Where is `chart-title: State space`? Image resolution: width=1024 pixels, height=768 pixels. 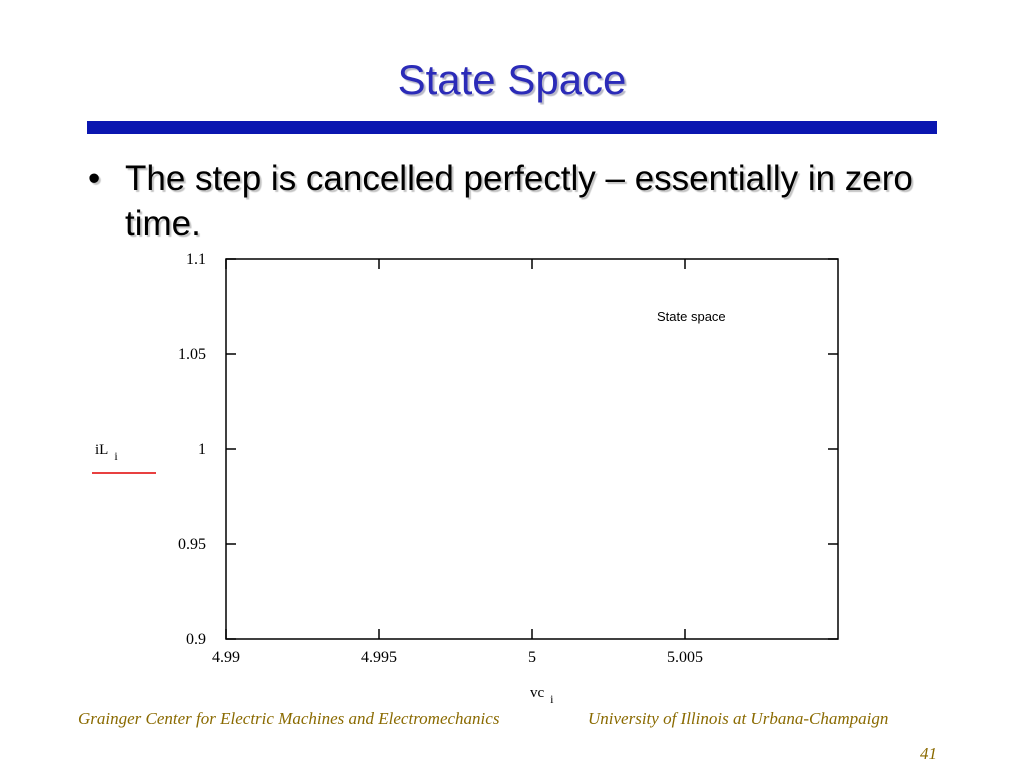
chart-title: State space is located at coordinates (691, 316).